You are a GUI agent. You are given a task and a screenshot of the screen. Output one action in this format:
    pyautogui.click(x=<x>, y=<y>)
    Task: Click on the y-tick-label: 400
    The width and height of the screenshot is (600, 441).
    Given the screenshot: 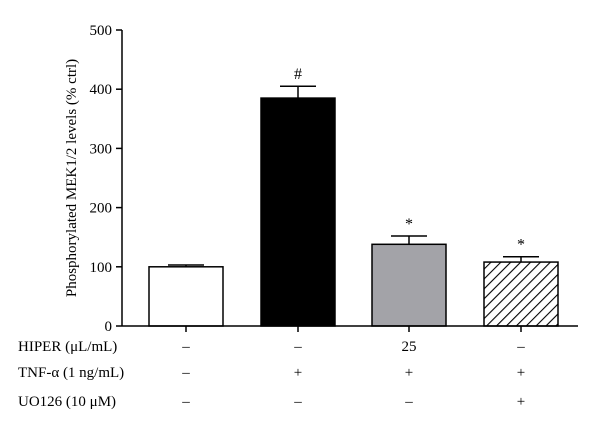 What is the action you would take?
    pyautogui.click(x=101, y=90)
    